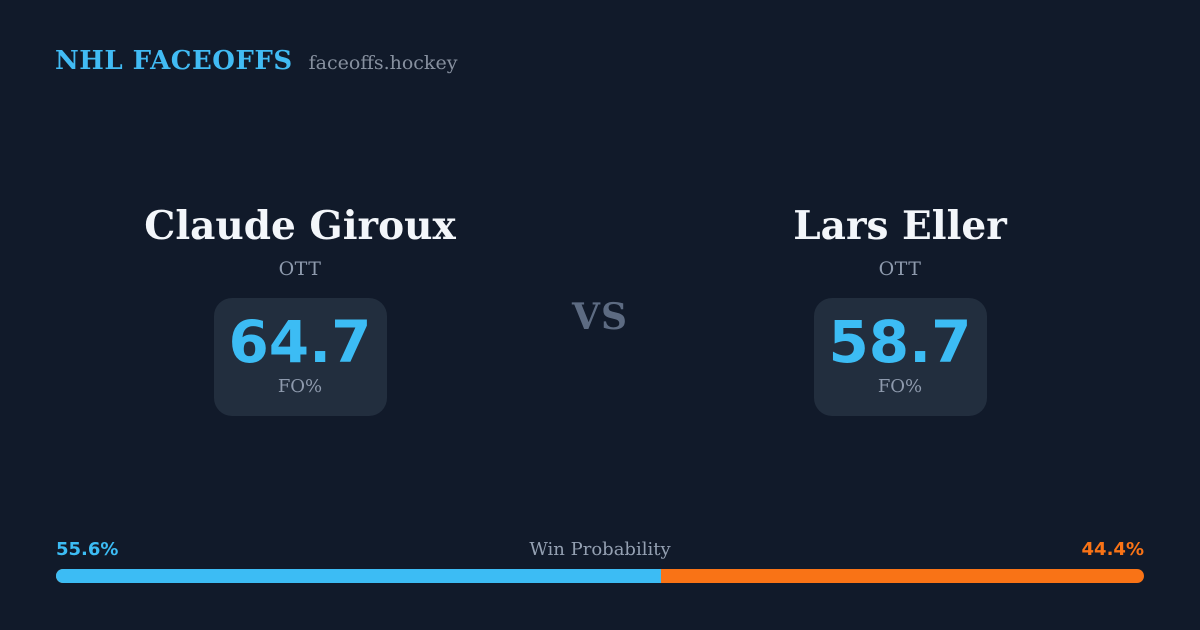 Image resolution: width=1200 pixels, height=630 pixels. What do you see at coordinates (87, 549) in the screenshot?
I see `win-probability-left-pct: 55.6%` at bounding box center [87, 549].